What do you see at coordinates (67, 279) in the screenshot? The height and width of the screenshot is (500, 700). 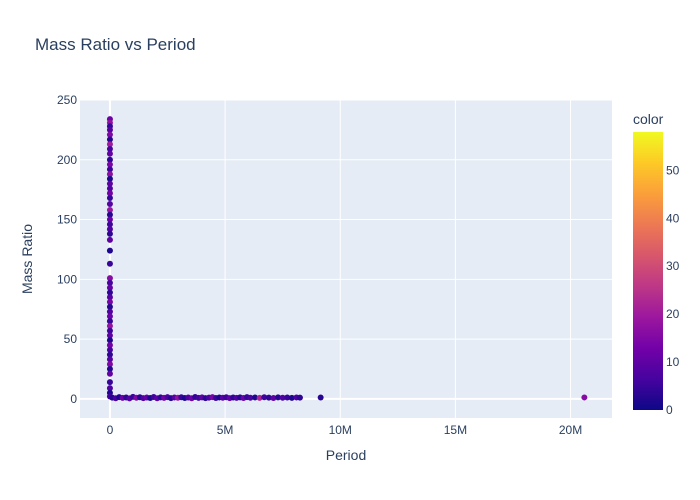 I see `y-tick-label: 100` at bounding box center [67, 279].